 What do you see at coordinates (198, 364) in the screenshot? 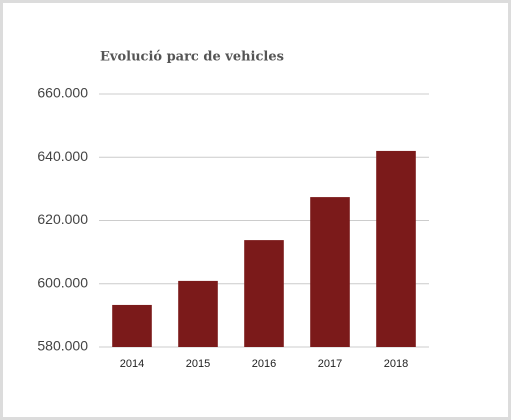
I see `x-tick-label: 2015` at bounding box center [198, 364].